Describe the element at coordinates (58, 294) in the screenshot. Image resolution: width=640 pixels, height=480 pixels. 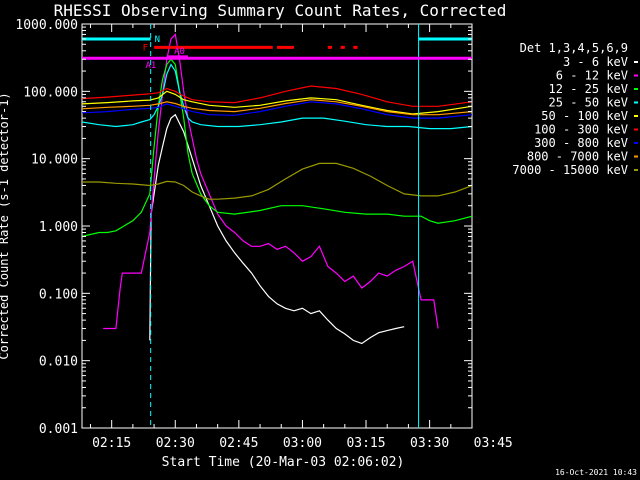
I see `y-tick-label: 0.100` at that location.